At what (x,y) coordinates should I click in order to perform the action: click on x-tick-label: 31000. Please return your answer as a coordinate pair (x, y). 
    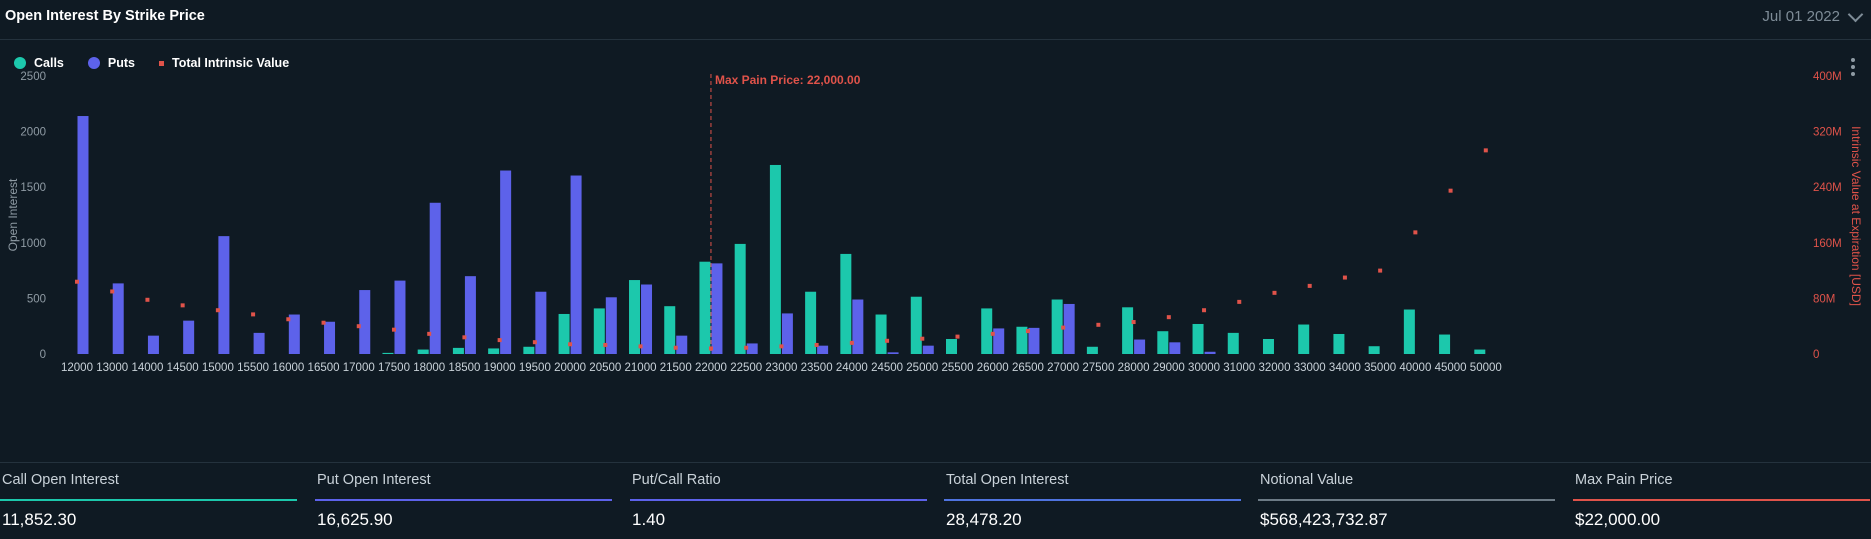
    Looking at the image, I should click on (1239, 368).